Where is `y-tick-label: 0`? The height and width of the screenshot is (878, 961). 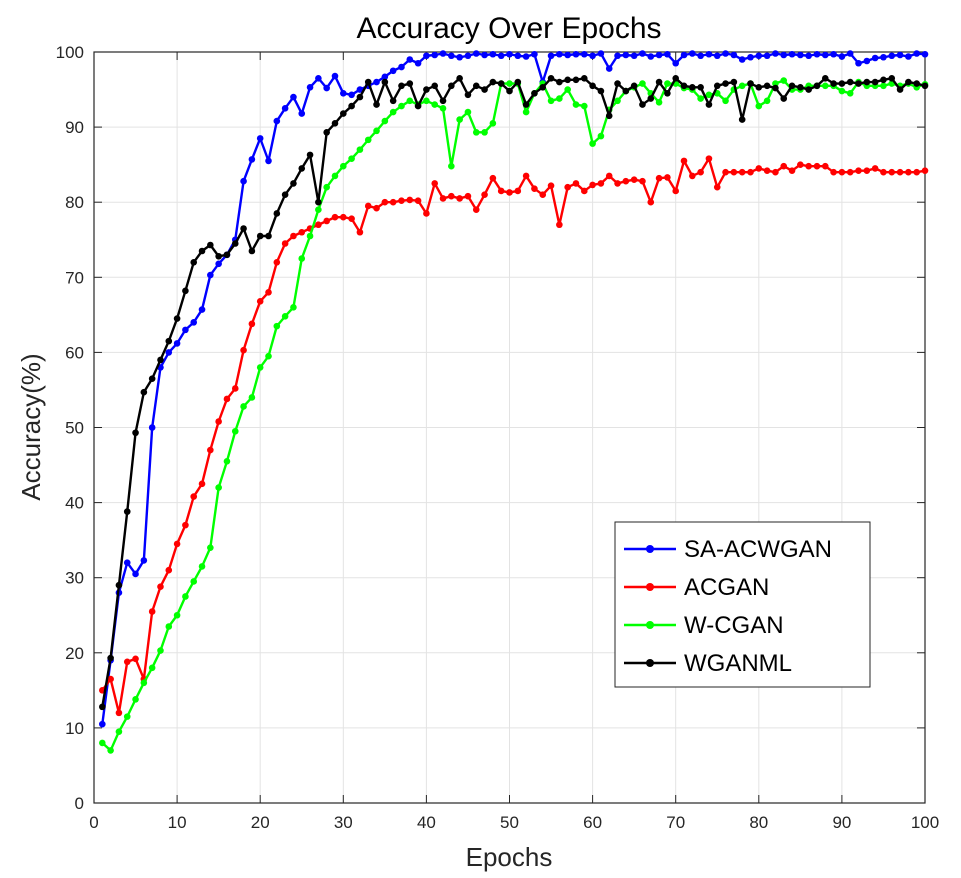 y-tick-label: 0 is located at coordinates (79, 803).